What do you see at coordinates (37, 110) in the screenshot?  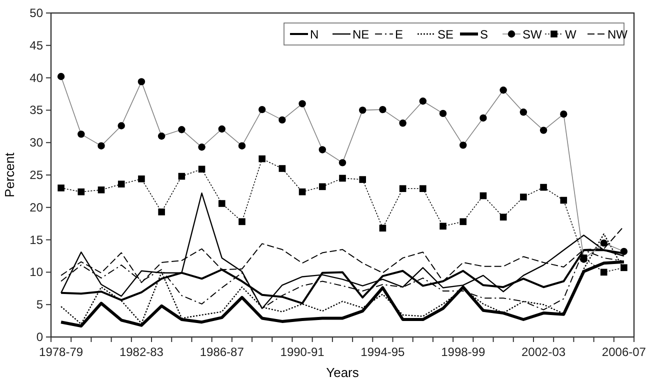 I see `y-tick-label: 35` at bounding box center [37, 110].